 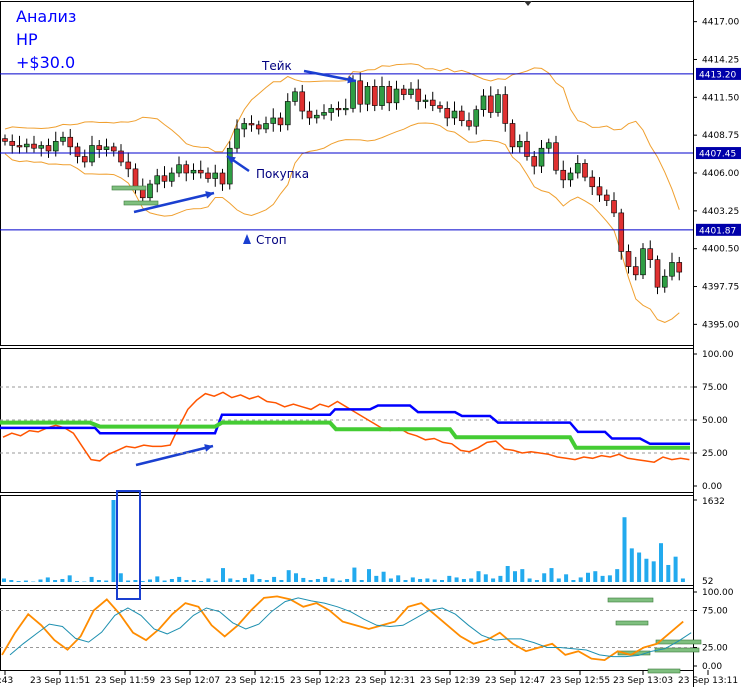 I want to click on time-tick-label: 23 Sep 12:31, so click(x=385, y=681).